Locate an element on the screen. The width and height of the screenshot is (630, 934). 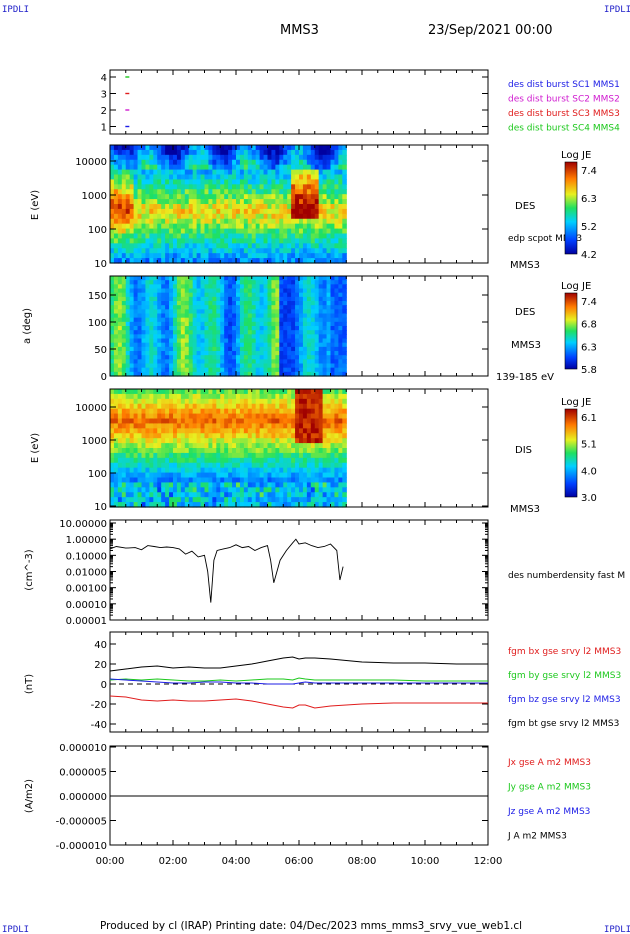
ytick-label: 3 is located at coordinates (104, 95).